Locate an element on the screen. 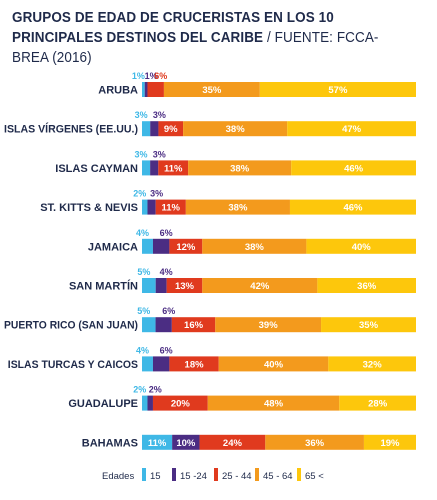  data-label: 18% is located at coordinates (195, 364).